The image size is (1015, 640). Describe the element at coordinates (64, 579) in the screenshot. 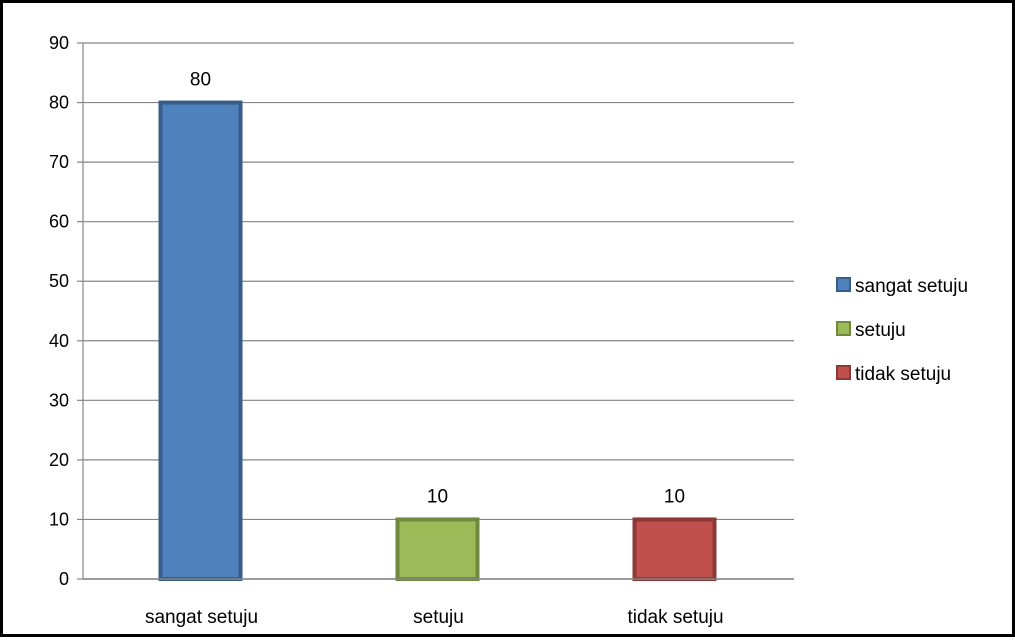

I see `y-tick-label: 0` at that location.